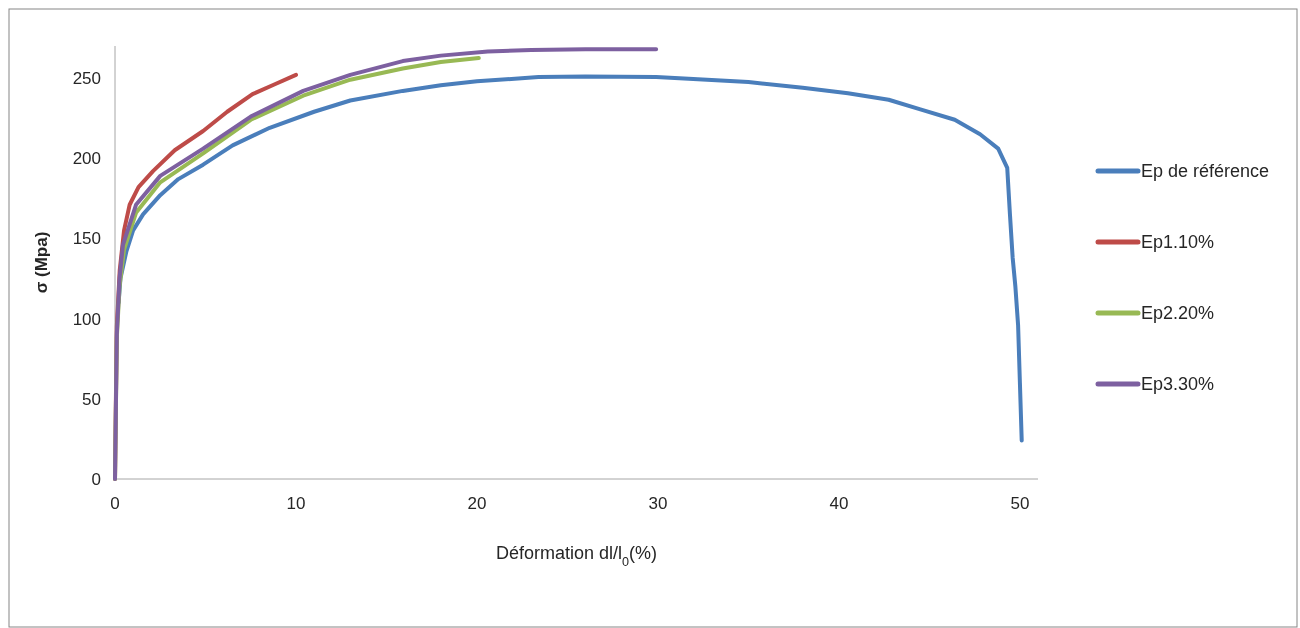 This screenshot has height=628, width=1300. What do you see at coordinates (86, 79) in the screenshot?
I see `y-tick-label: 250` at bounding box center [86, 79].